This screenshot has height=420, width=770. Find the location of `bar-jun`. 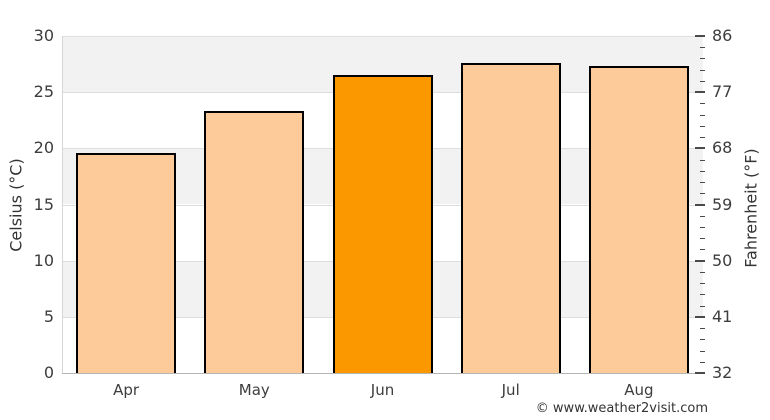

bar-jun is located at coordinates (382, 224).